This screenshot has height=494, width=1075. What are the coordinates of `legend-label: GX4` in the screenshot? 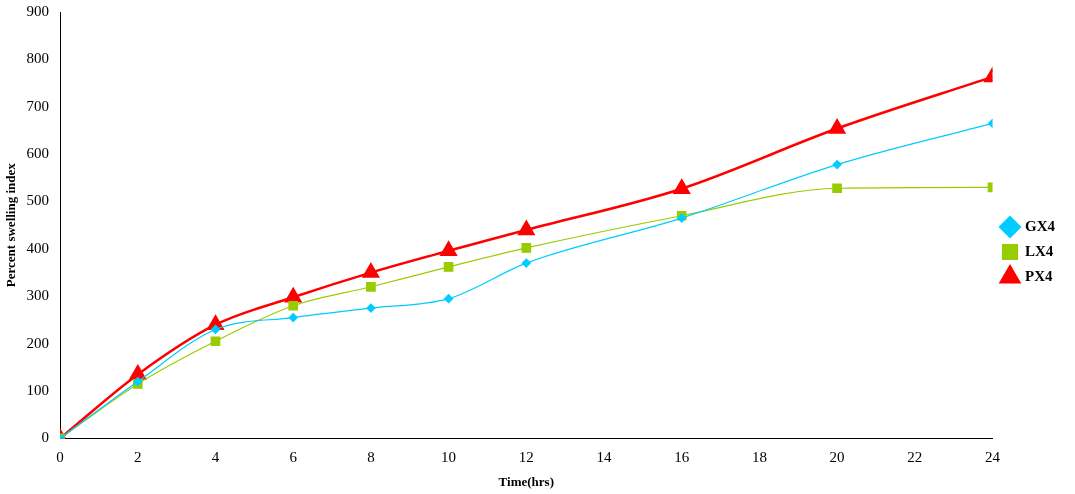 It's located at (1040, 225).